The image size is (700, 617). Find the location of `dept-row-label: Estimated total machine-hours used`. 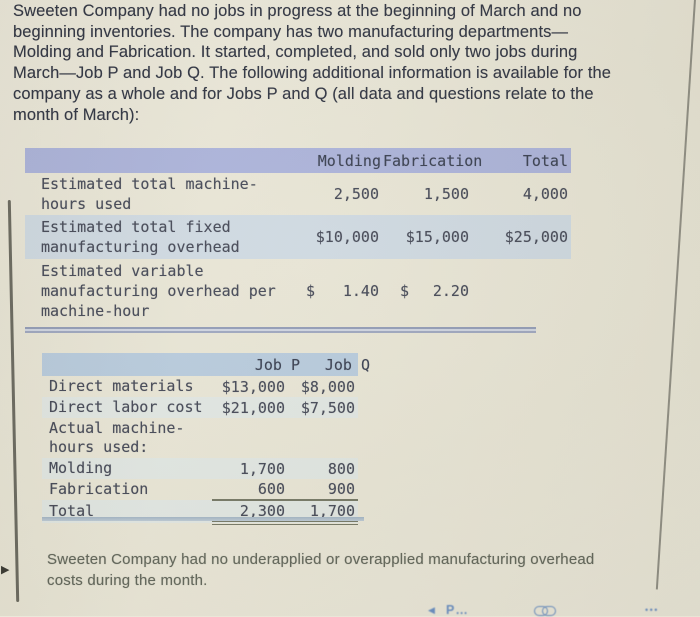

dept-row-label: Estimated total machine-hours used is located at coordinates (149, 194).